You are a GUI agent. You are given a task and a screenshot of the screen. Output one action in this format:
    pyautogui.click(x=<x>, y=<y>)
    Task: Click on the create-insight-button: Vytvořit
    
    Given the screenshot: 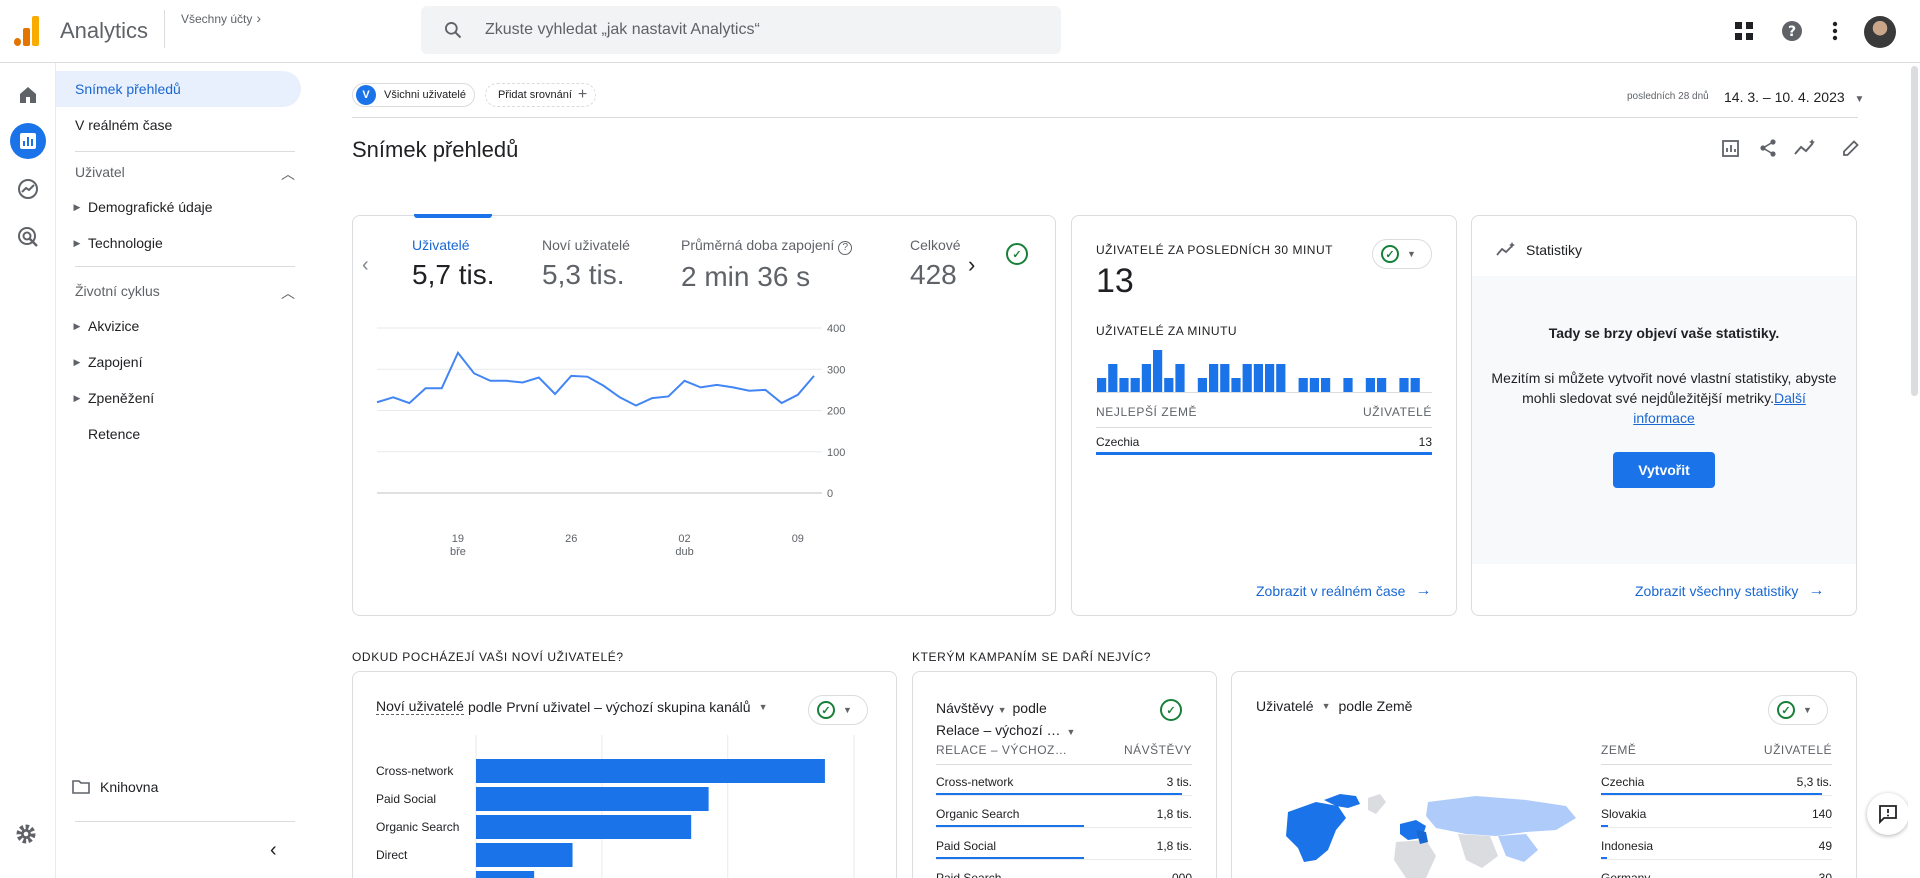 What is the action you would take?
    pyautogui.click(x=1664, y=470)
    